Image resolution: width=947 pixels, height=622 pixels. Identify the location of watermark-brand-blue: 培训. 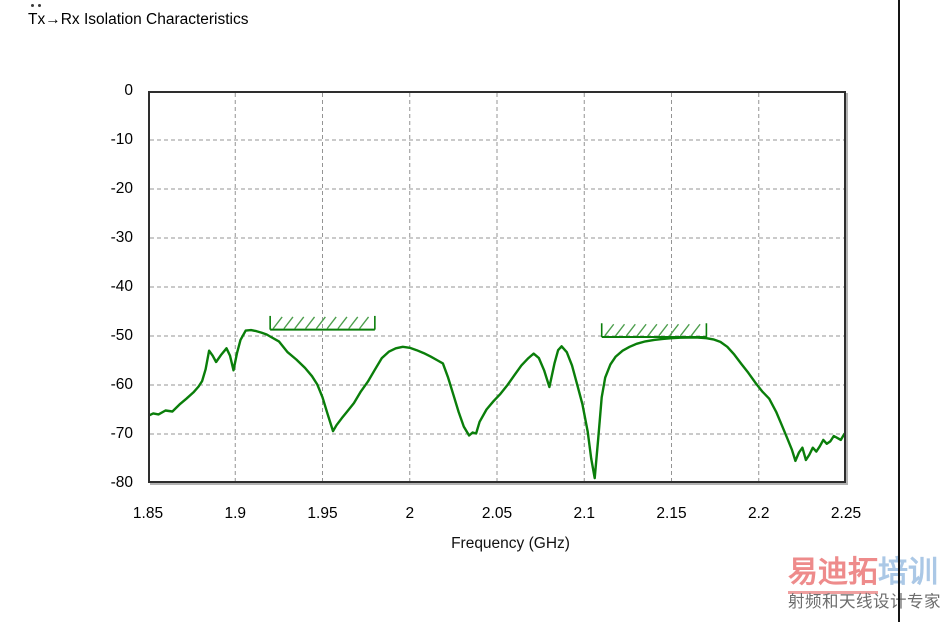
(908, 572).